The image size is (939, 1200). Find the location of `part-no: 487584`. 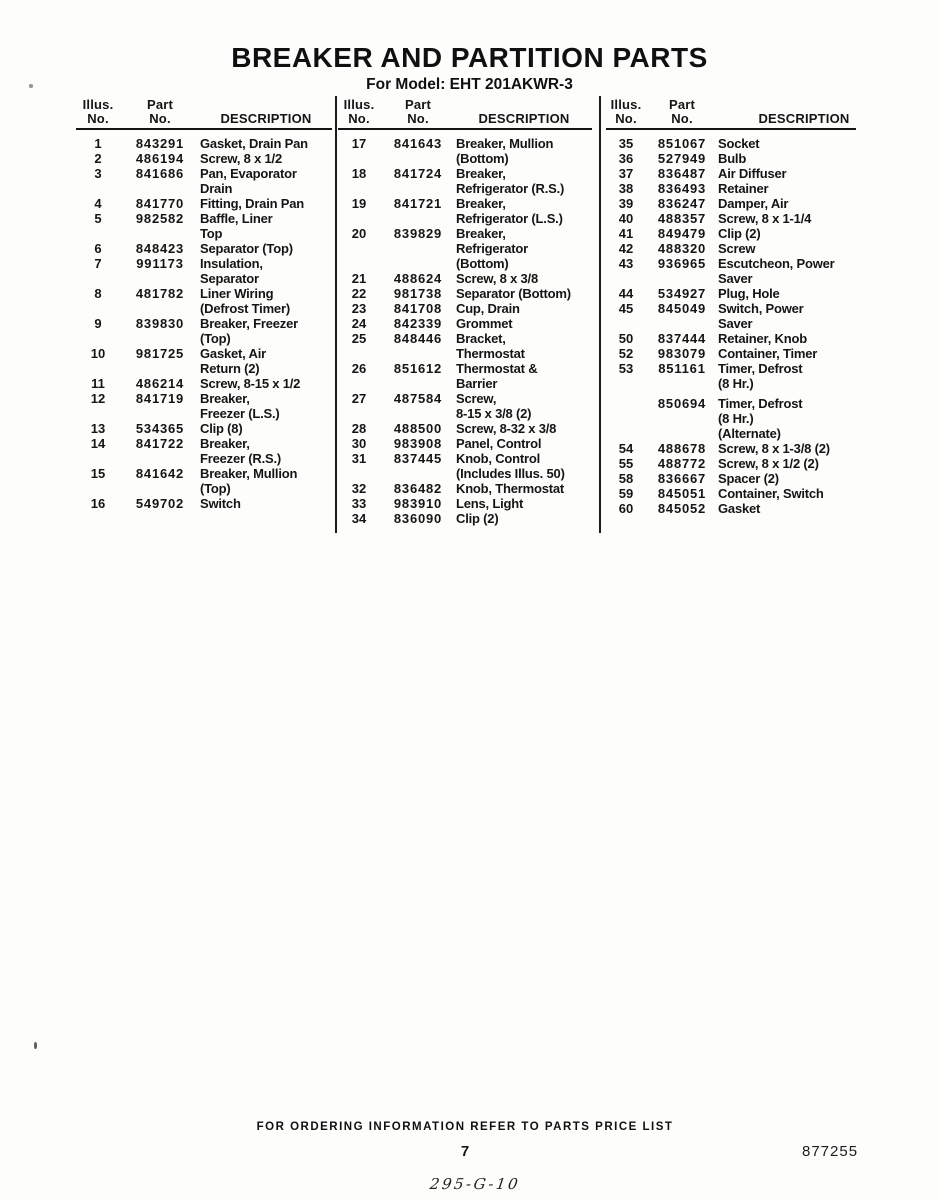

part-no: 487584 is located at coordinates (418, 398).